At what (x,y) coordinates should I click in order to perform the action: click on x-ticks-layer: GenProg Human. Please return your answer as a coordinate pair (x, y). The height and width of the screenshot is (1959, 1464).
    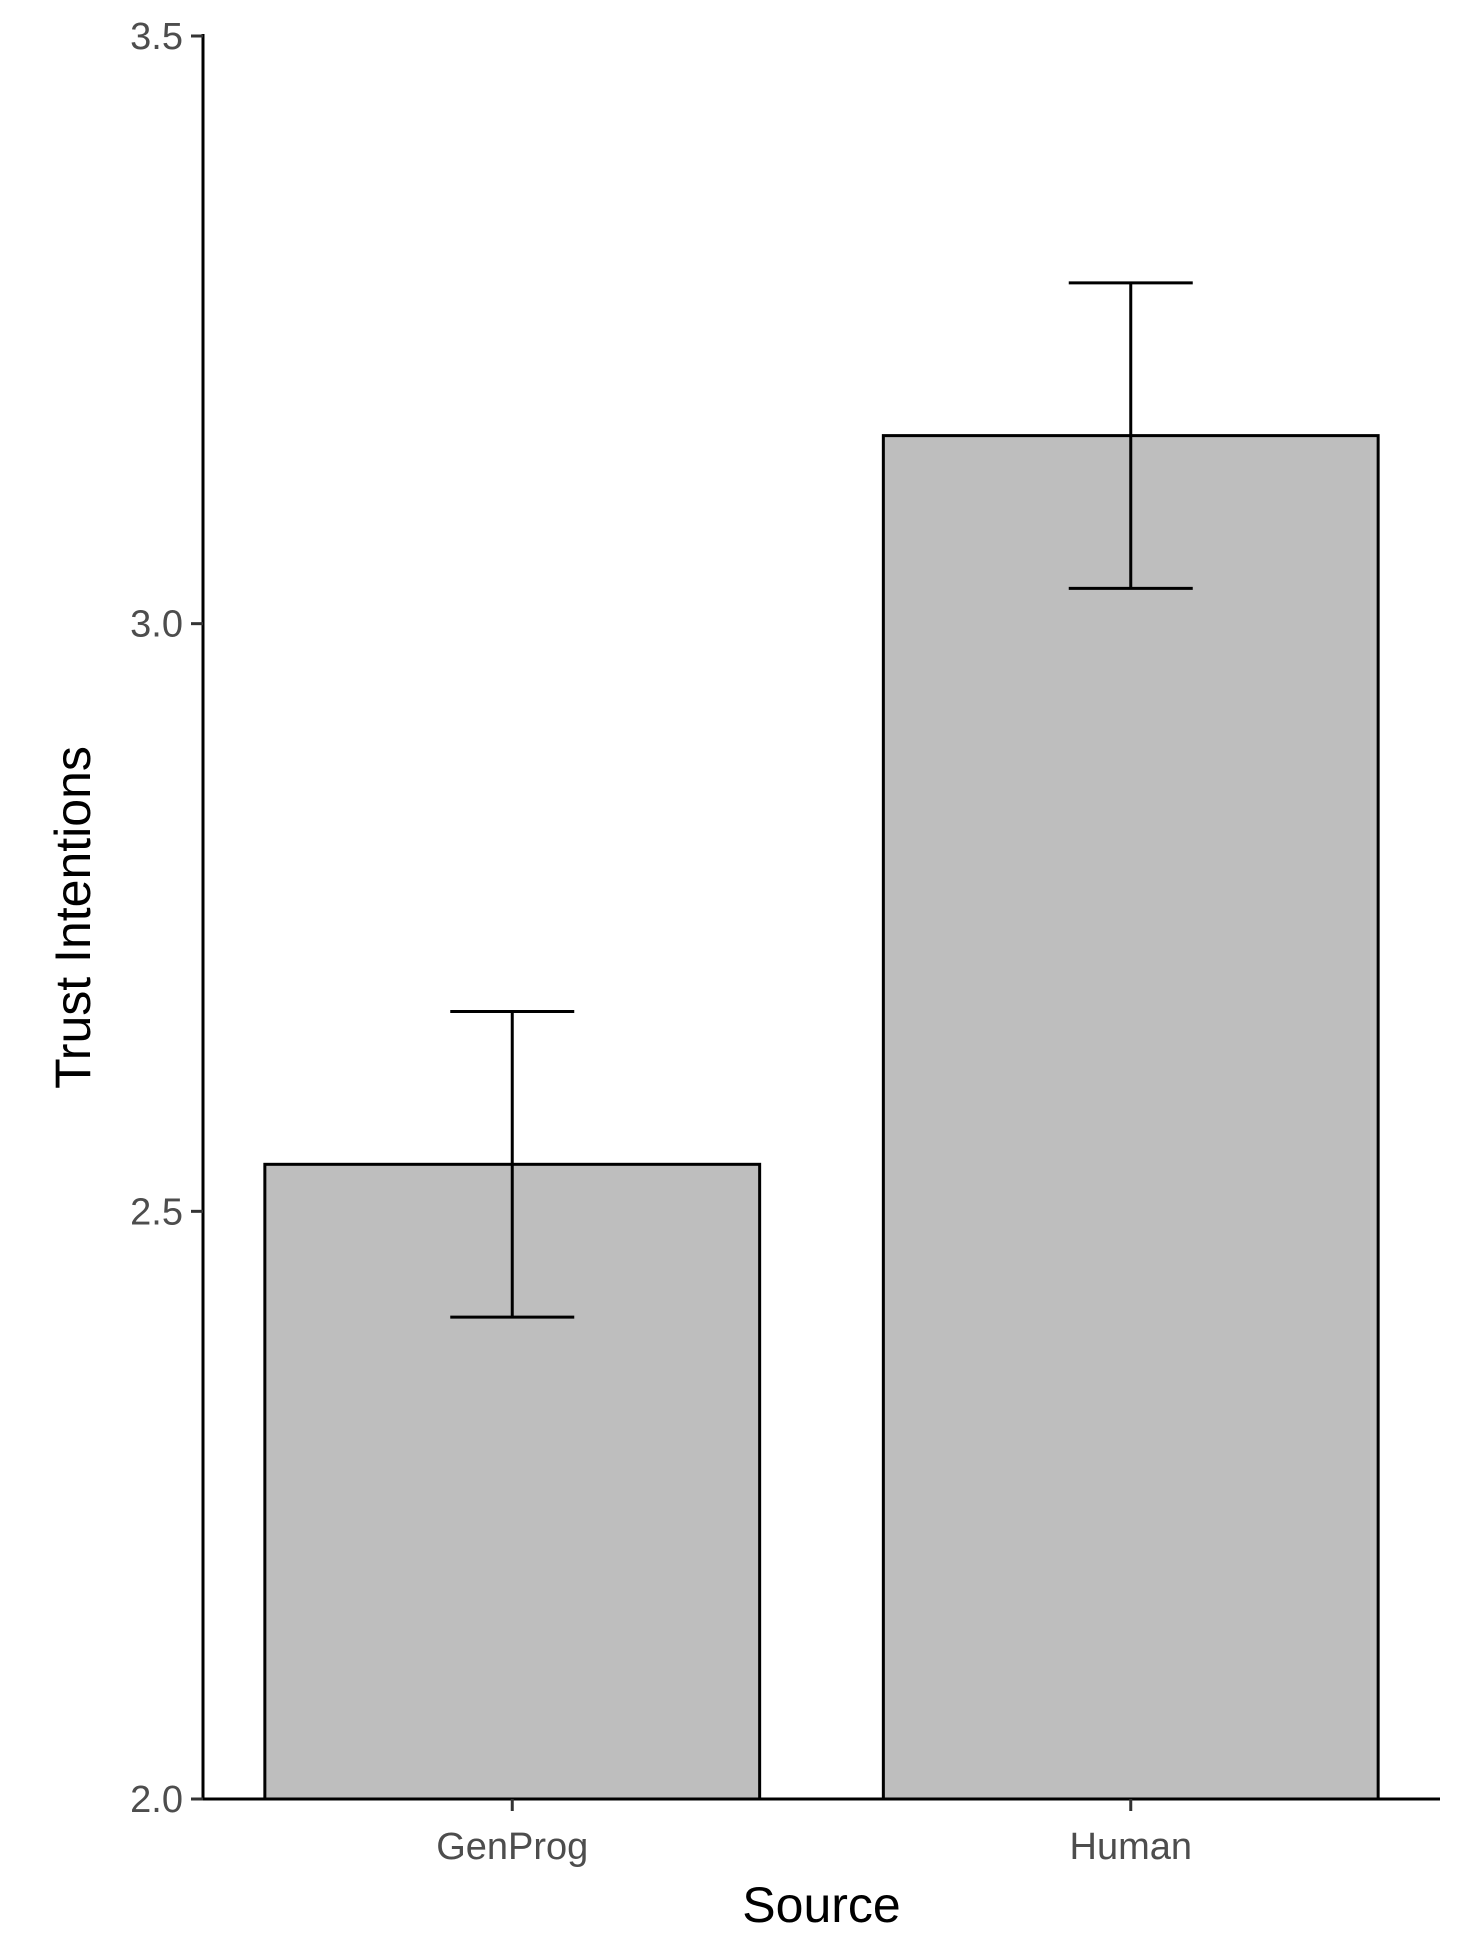
    Looking at the image, I should click on (814, 1833).